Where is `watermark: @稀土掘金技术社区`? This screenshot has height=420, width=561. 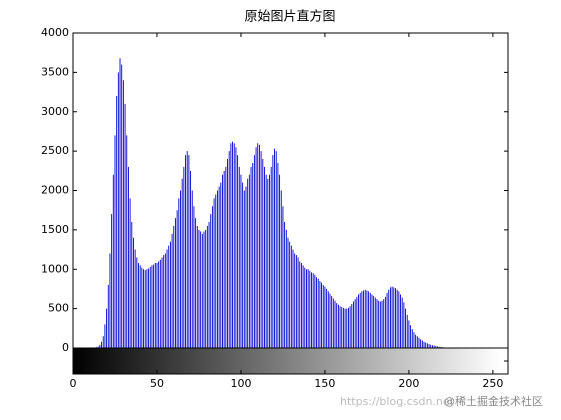 watermark: @稀土掘金技术社区 is located at coordinates (493, 401).